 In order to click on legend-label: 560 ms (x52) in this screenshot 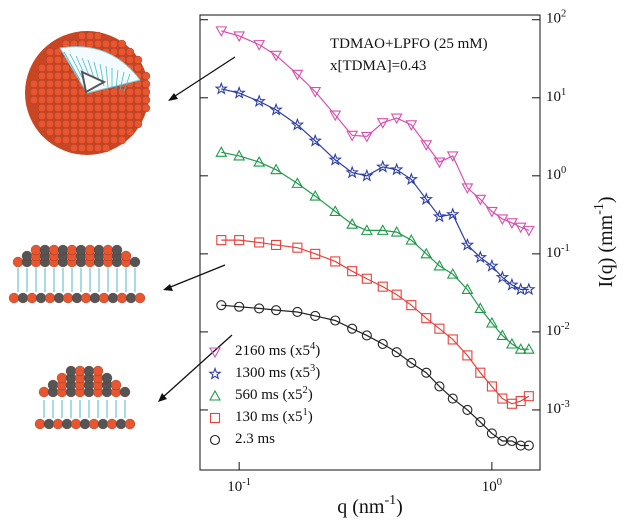, I will do `click(274, 394)`.